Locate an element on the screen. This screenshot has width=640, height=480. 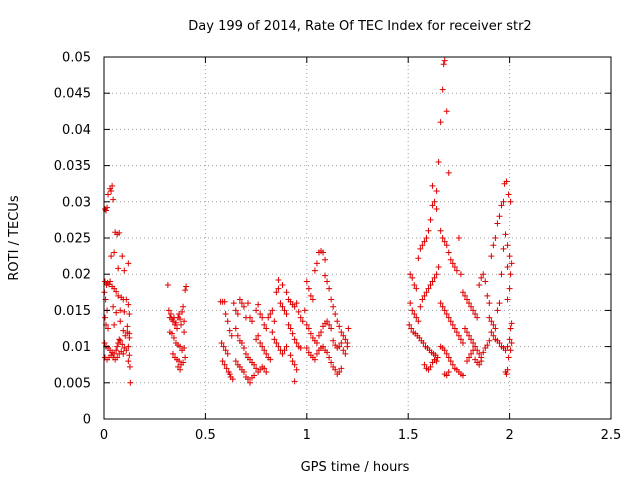
y-tick-label: 0.045 is located at coordinates (72, 94).